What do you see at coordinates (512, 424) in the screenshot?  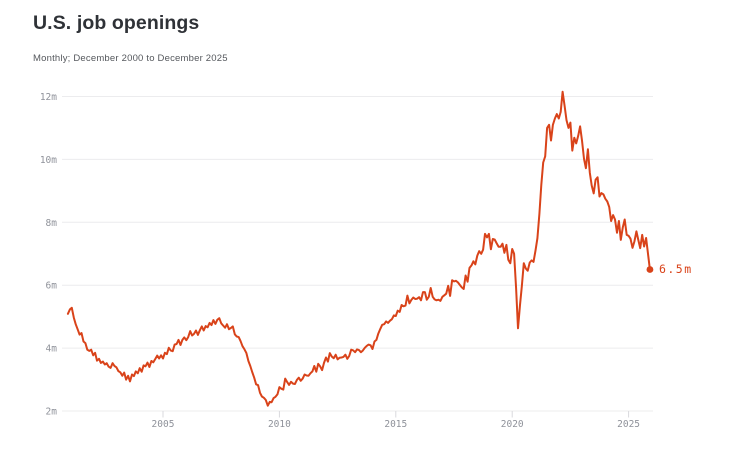 I see `x-axis-label: 2020` at bounding box center [512, 424].